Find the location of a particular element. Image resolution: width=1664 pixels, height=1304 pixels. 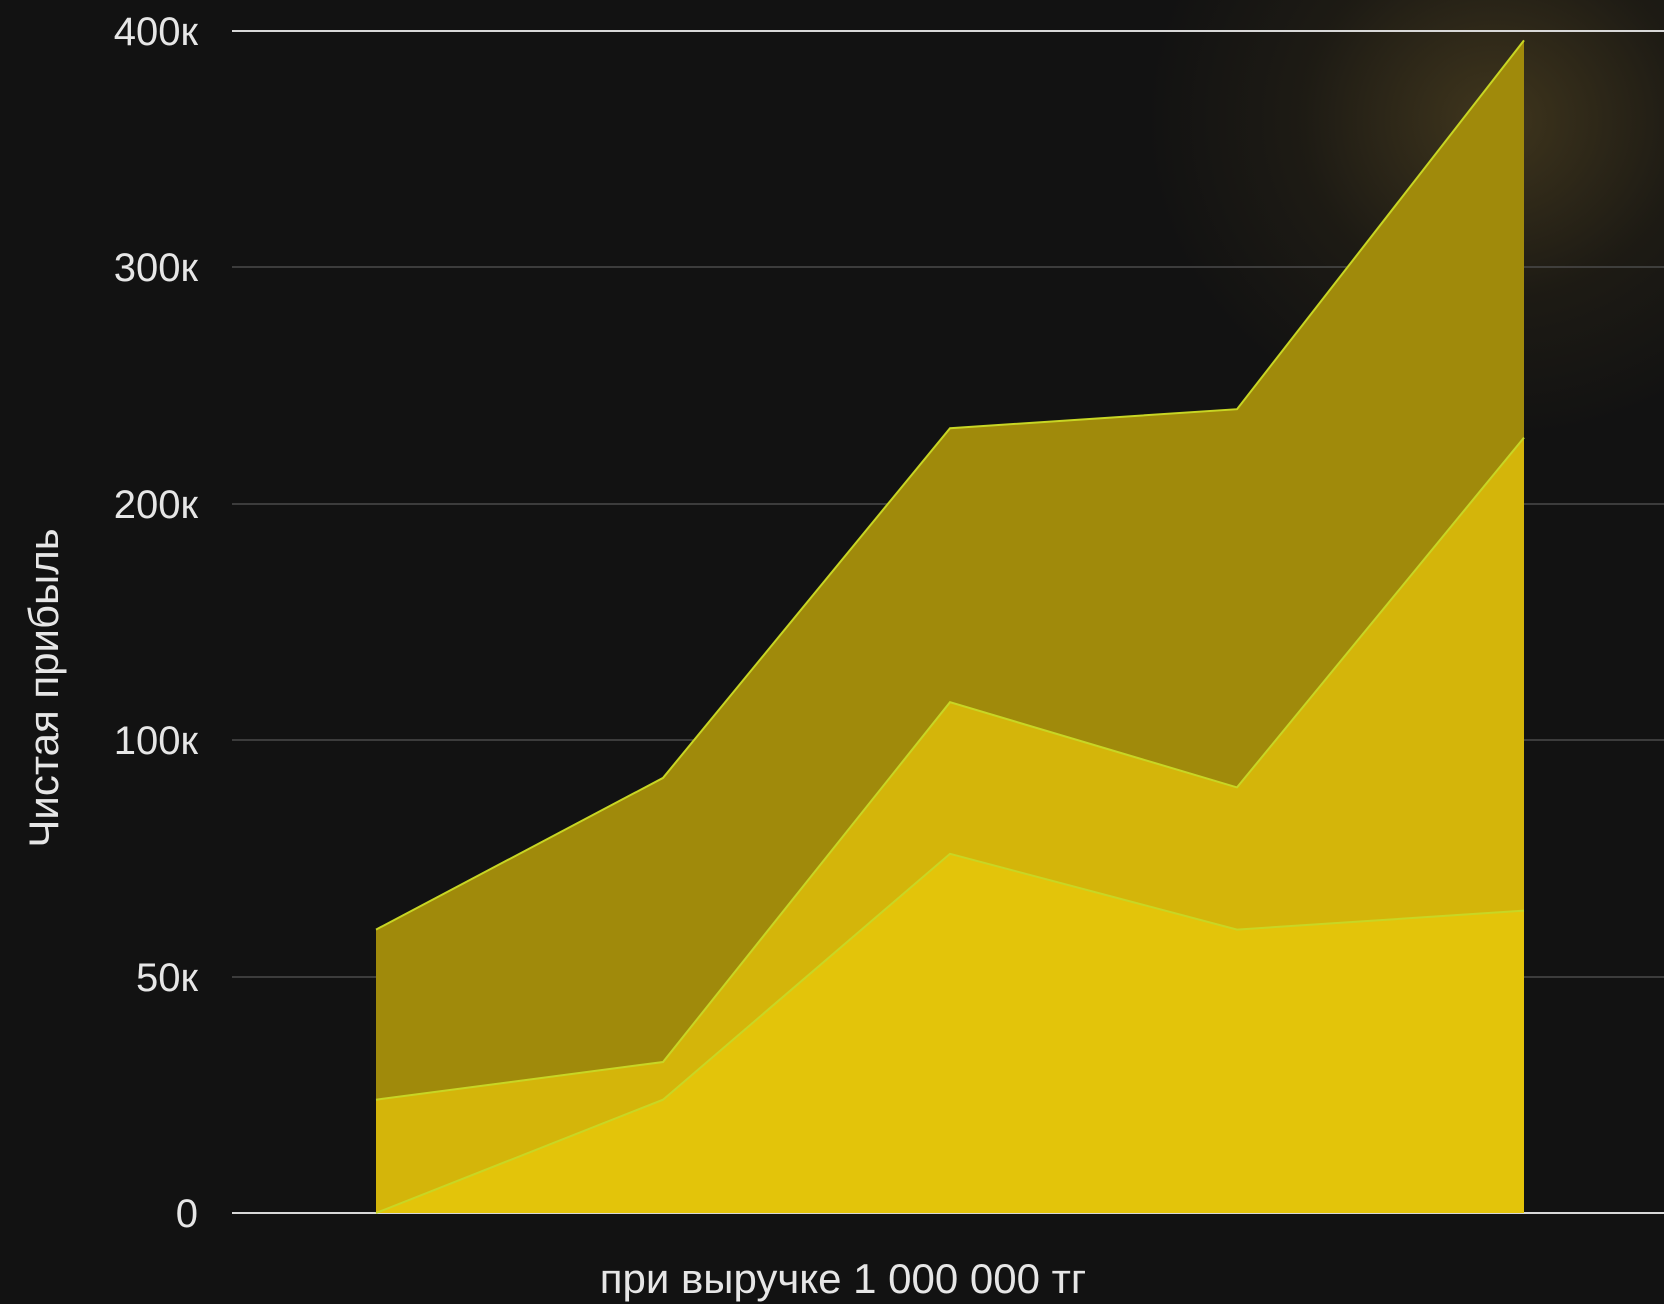

y-tick-label: 400к is located at coordinates (156, 32).